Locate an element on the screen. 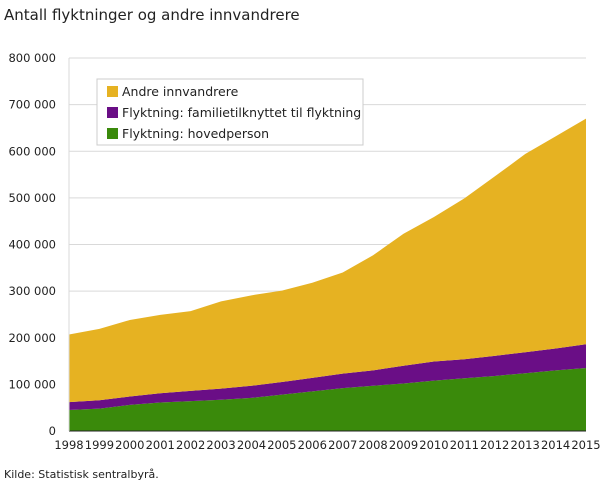 The width and height of the screenshot is (609, 489). x-tick-label: 2008 is located at coordinates (372, 445).